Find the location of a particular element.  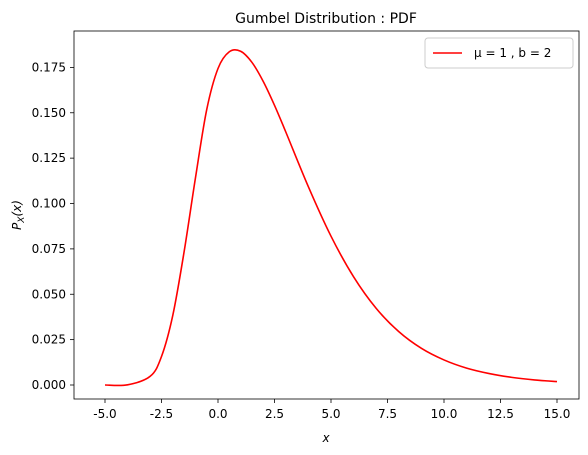

x-tick-label: 7.5 is located at coordinates (387, 414).